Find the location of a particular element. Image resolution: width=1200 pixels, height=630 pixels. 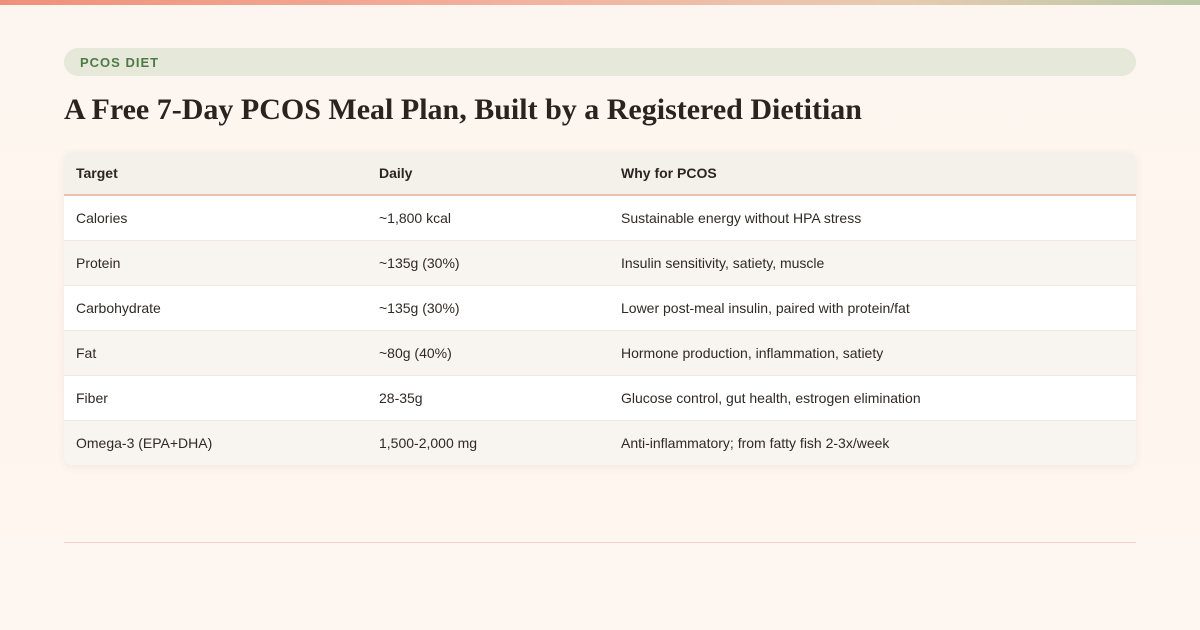

cell-target: Fiber is located at coordinates (215, 398).